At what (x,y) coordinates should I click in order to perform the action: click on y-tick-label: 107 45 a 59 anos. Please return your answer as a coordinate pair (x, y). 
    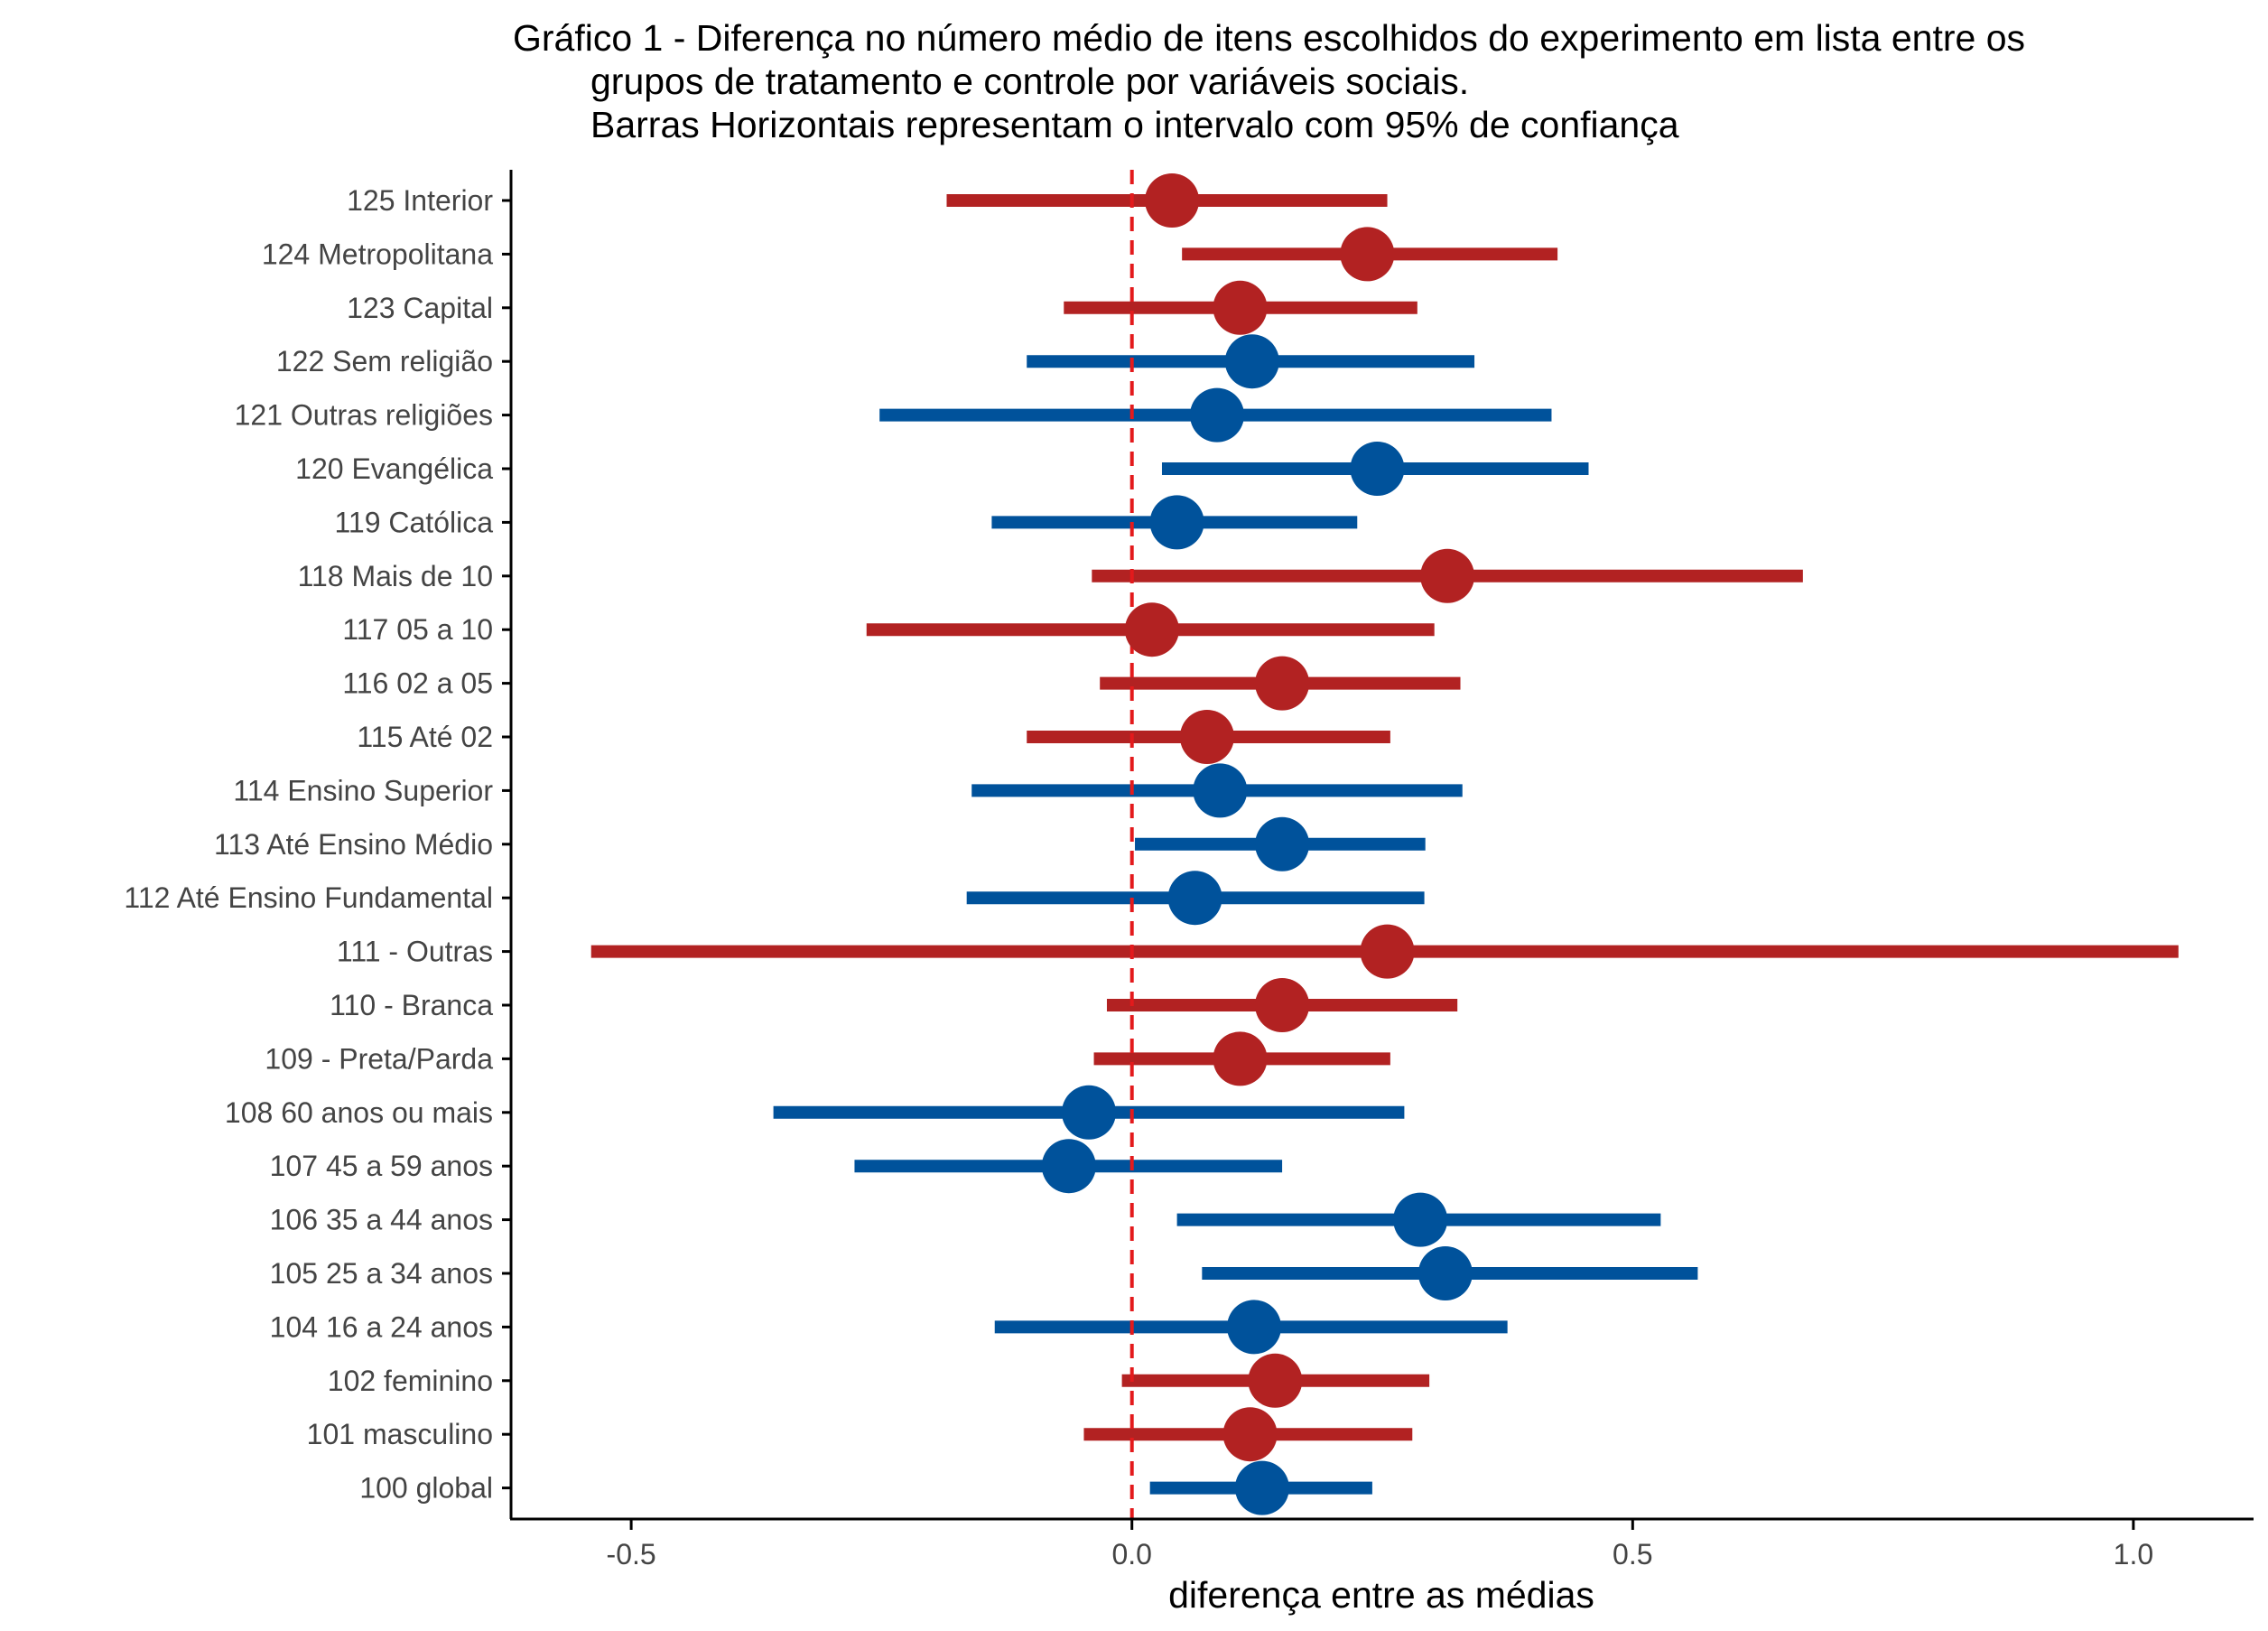
    Looking at the image, I should click on (381, 1166).